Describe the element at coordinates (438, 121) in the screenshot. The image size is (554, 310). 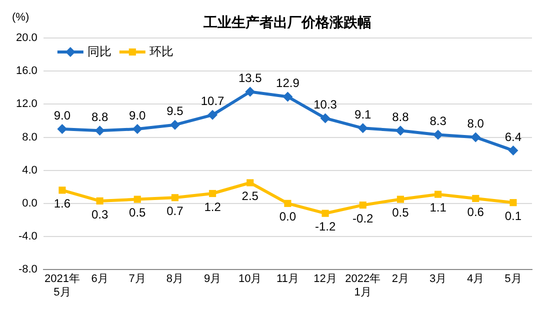
I see `data-label: 8.3` at that location.